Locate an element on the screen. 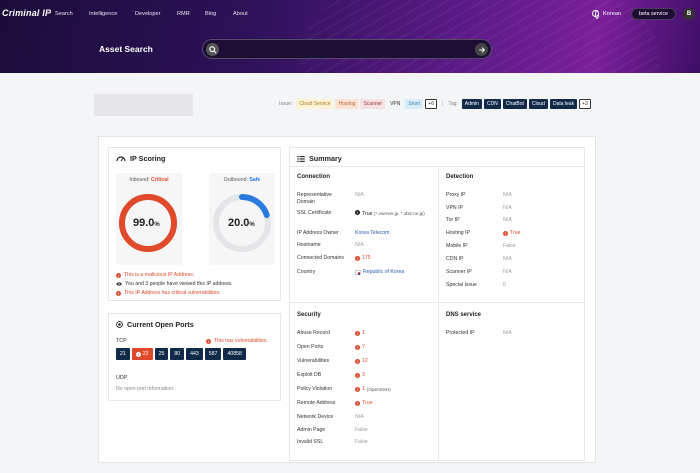 The width and height of the screenshot is (700, 473). abuse-record-value: ! 1 is located at coordinates (360, 333).